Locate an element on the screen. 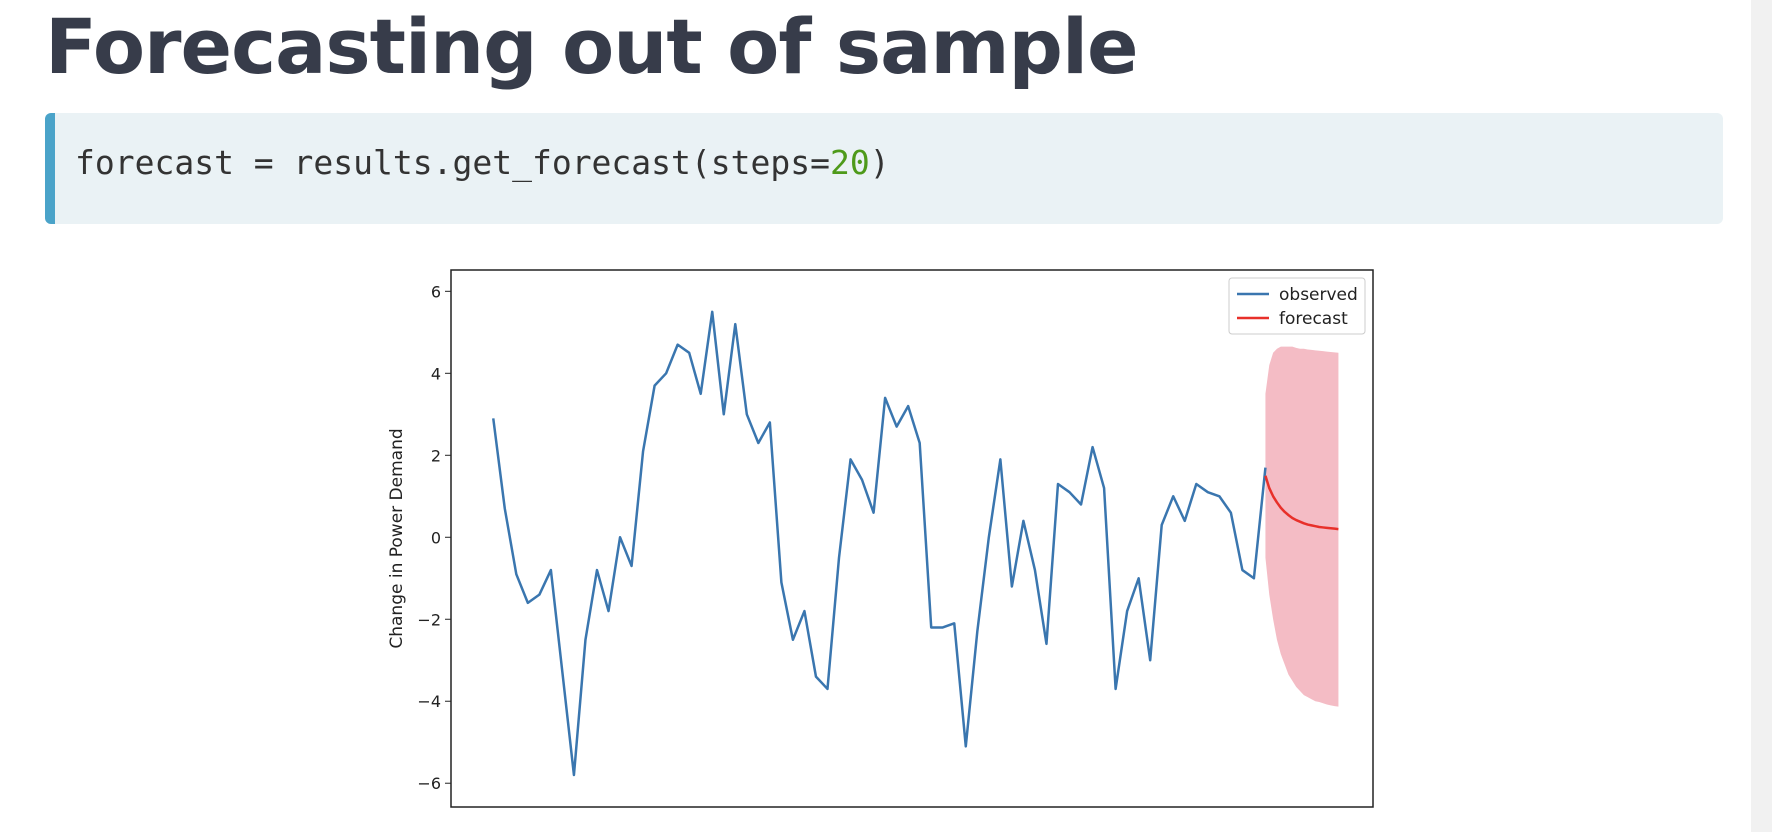 The width and height of the screenshot is (1772, 832). scrollbar is located at coordinates (1761, 416).